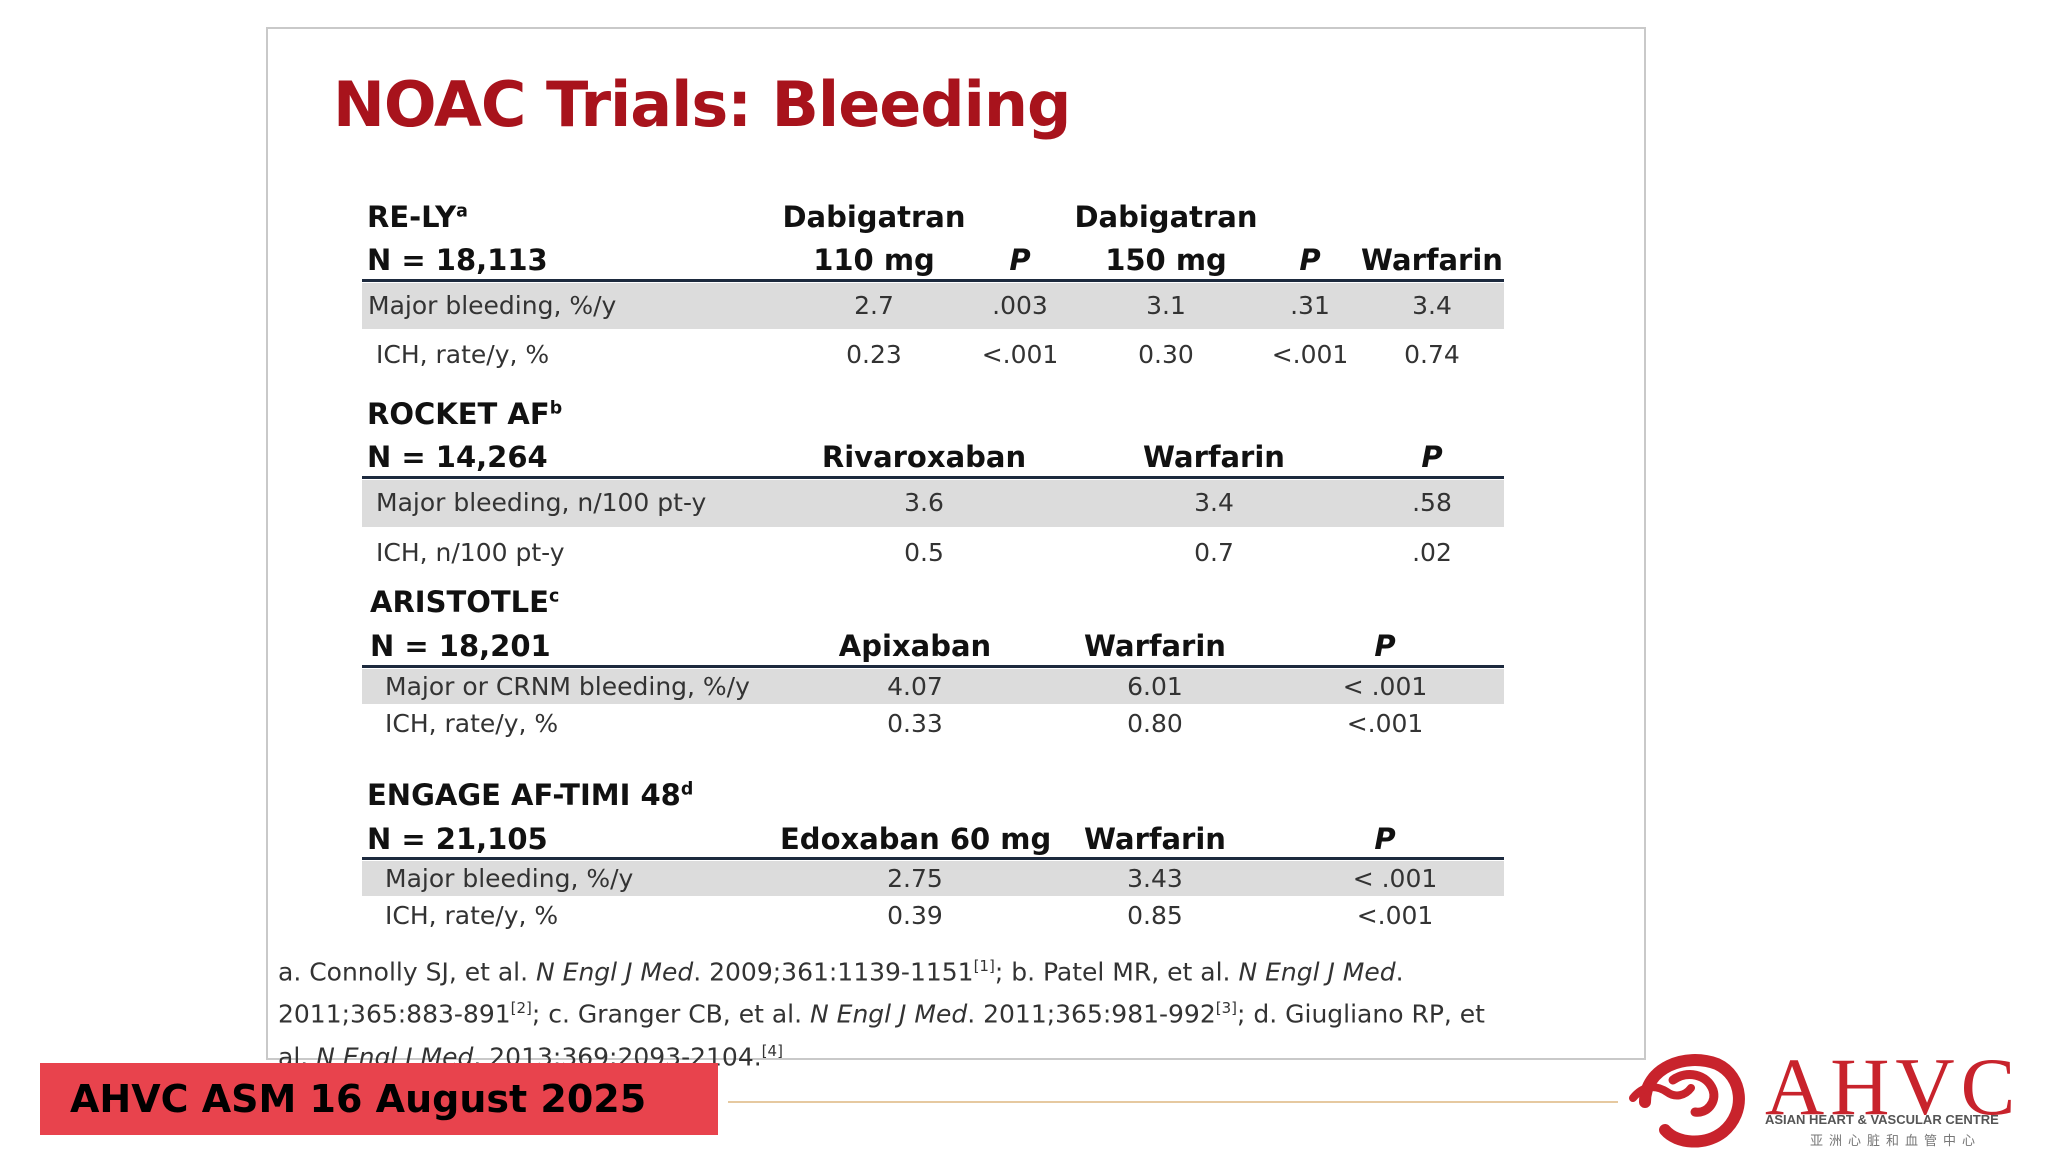  I want to click on ahvc-logo-chinese: 亚洲心脏和血管中心, so click(1896, 1141).